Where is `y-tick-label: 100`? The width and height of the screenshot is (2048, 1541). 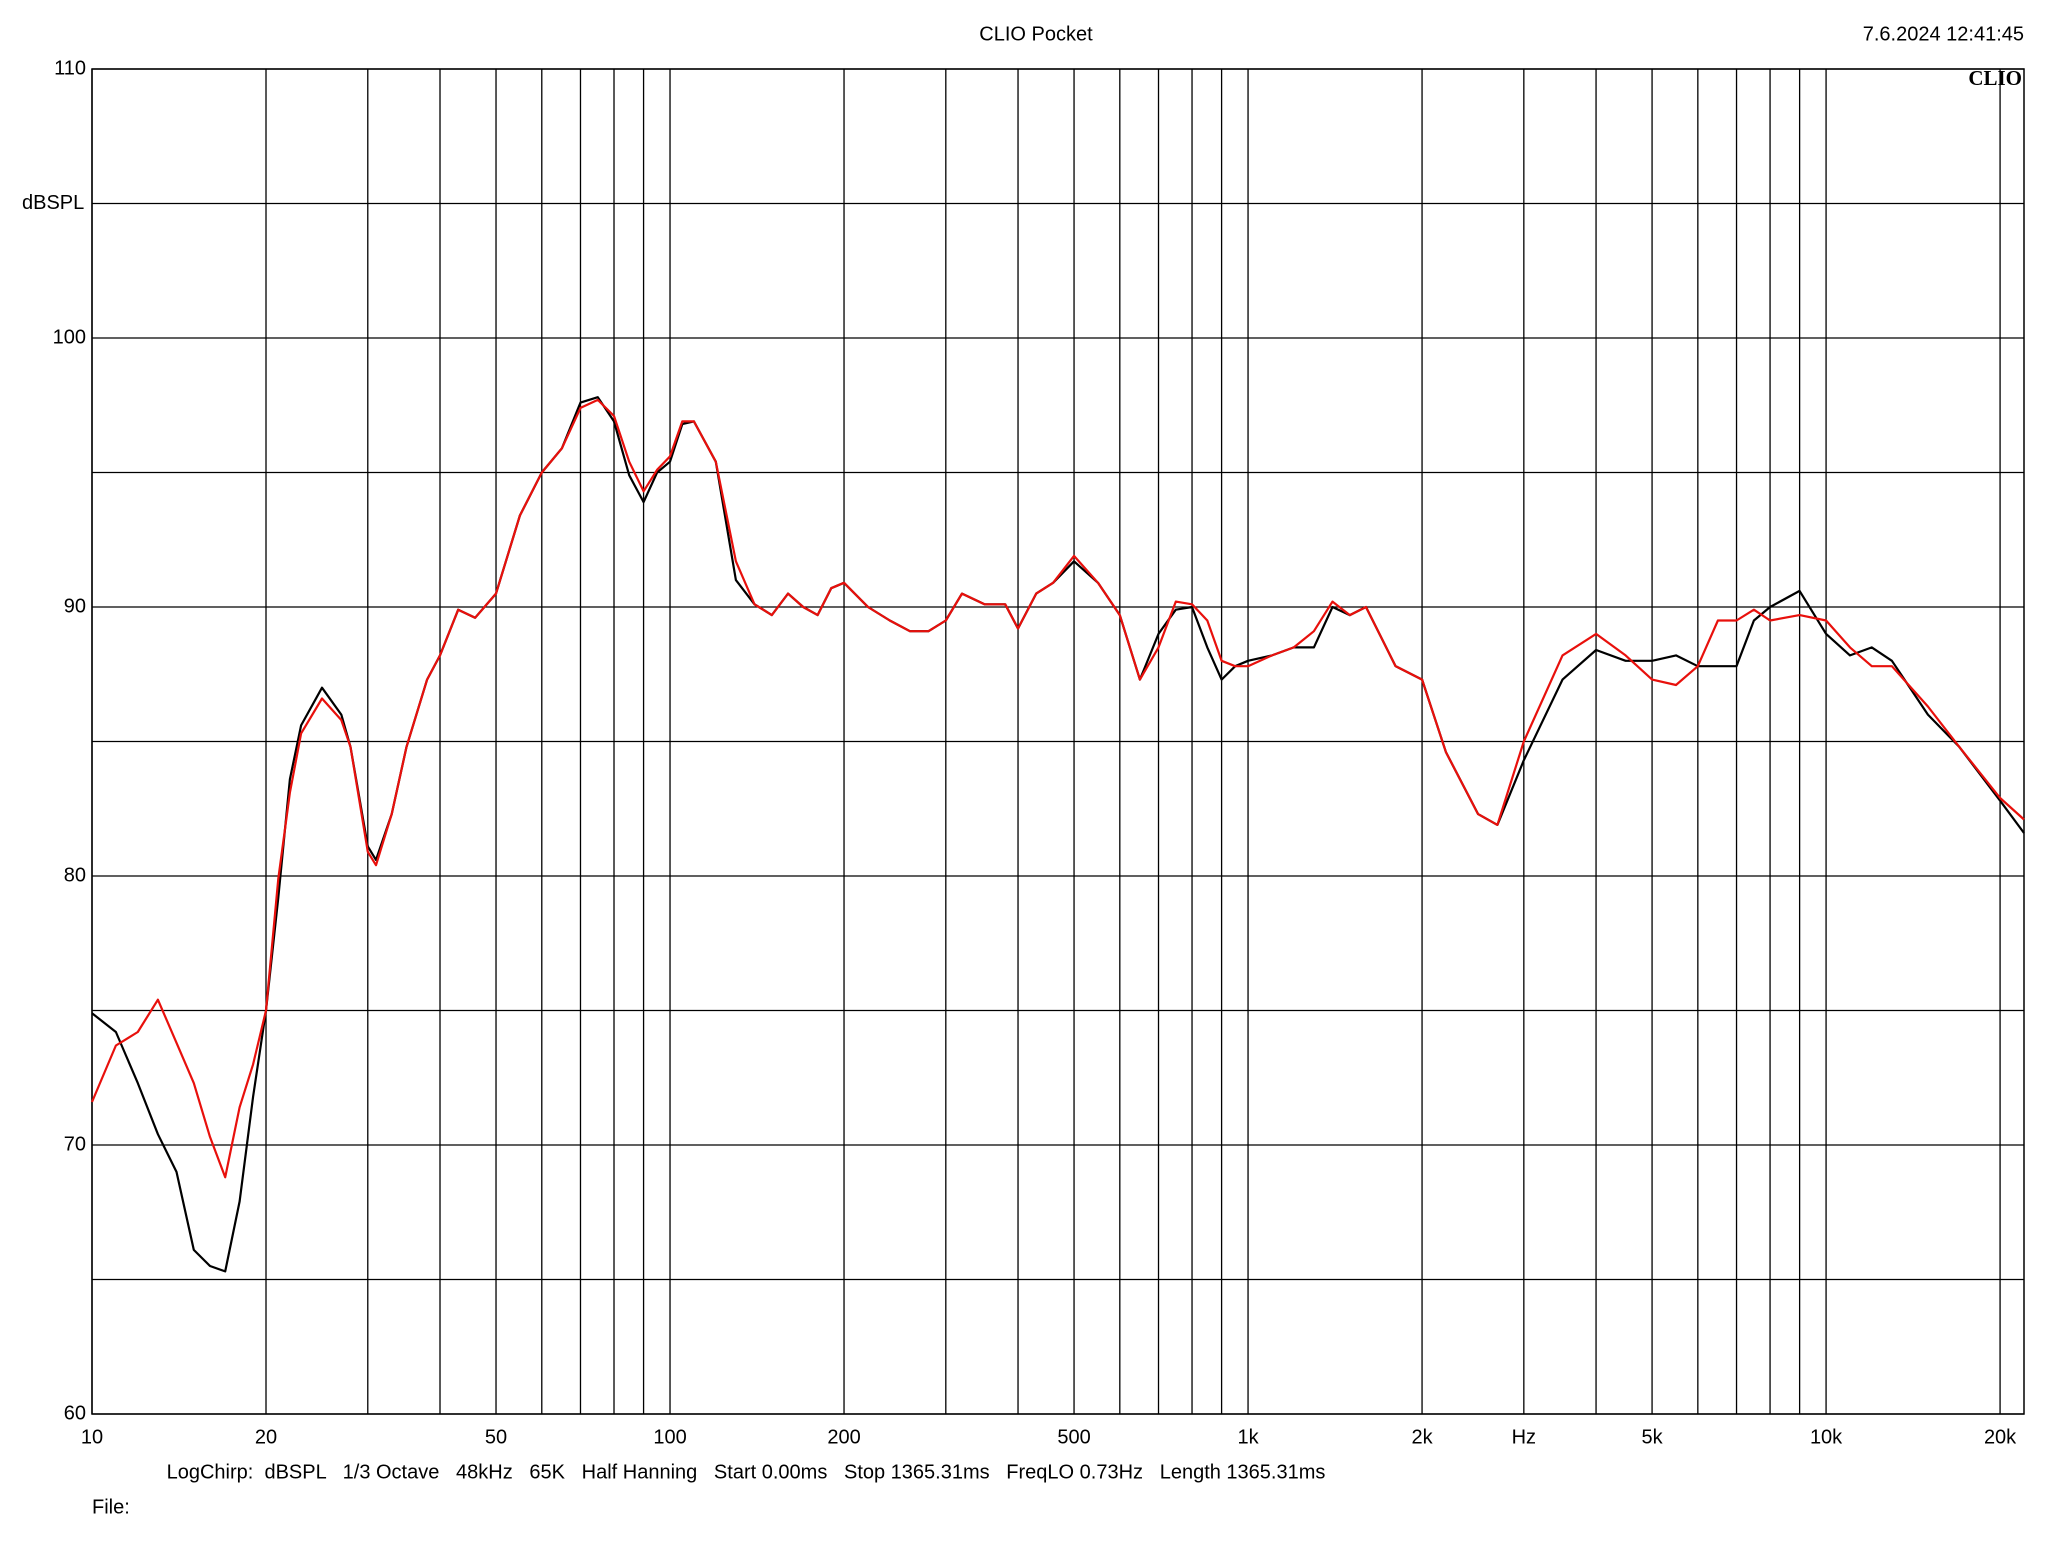
y-tick-label: 100 is located at coordinates (69, 337).